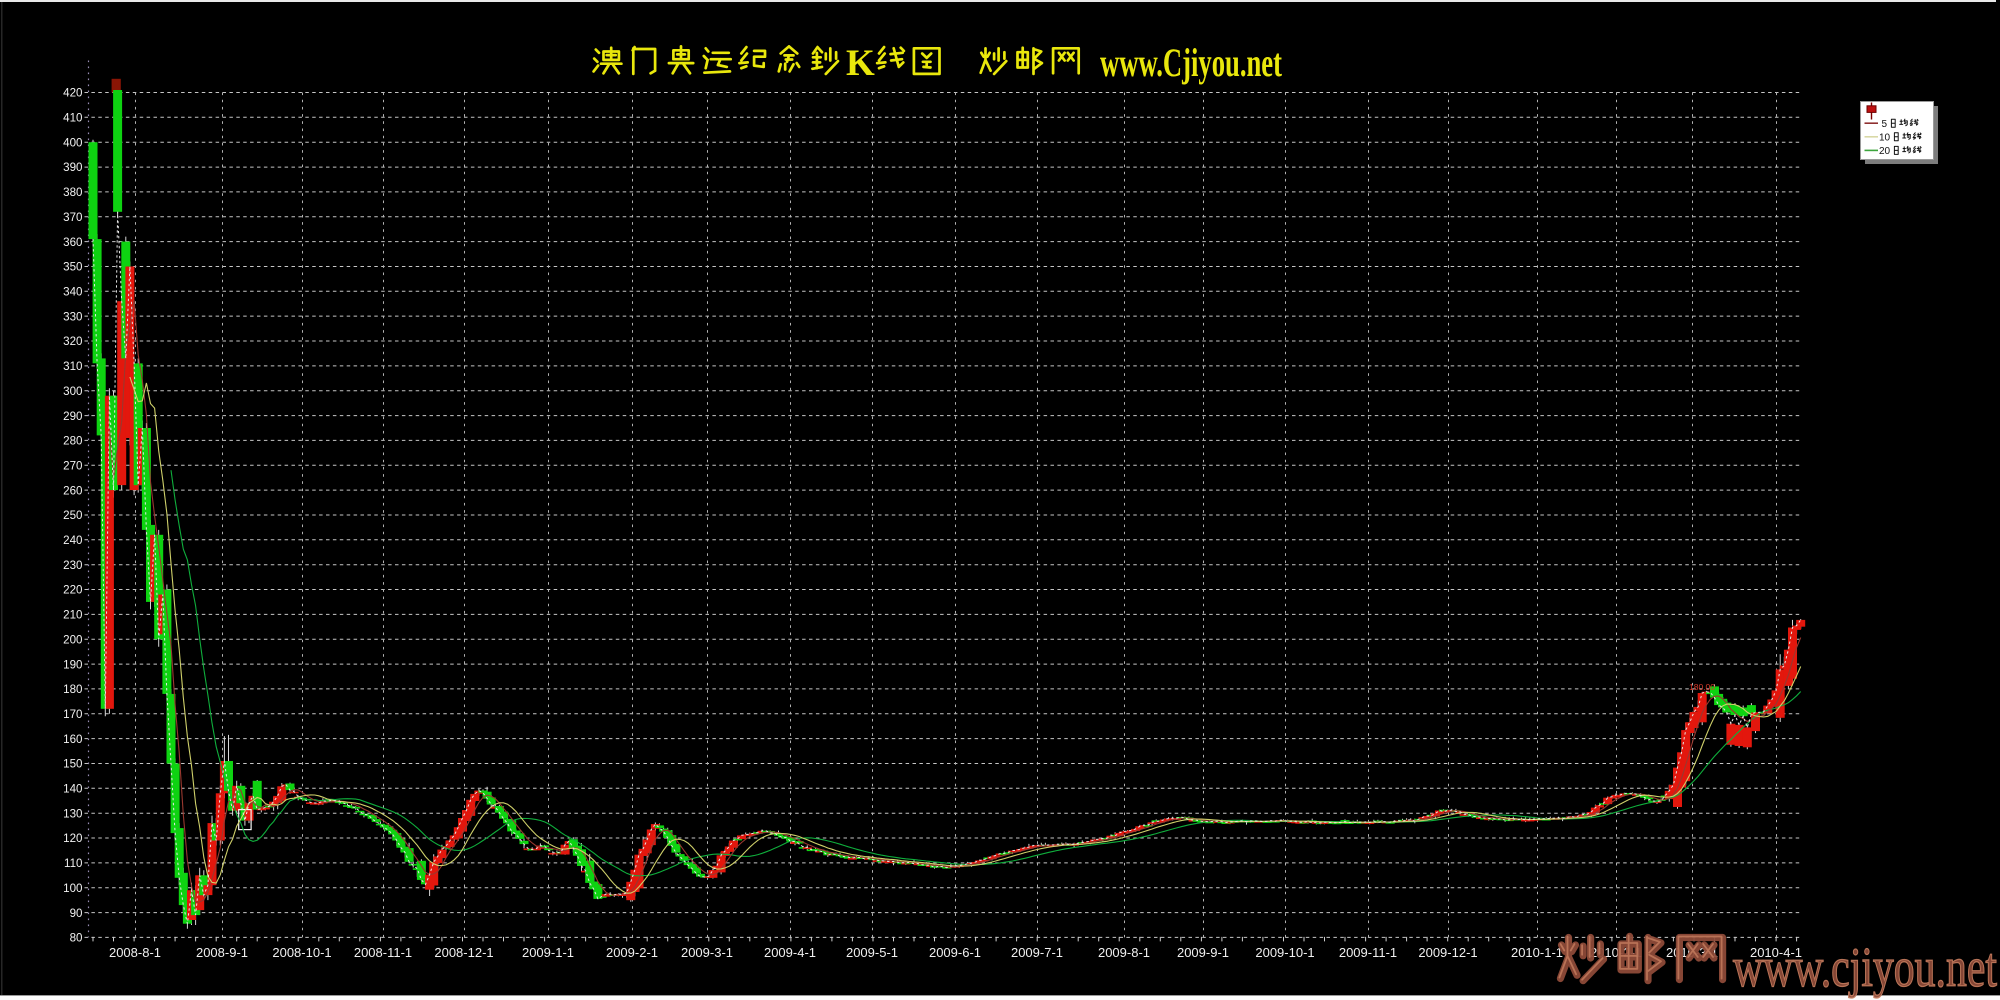 This screenshot has width=2000, height=1000. Describe the element at coordinates (72, 142) in the screenshot. I see `svg-text: 400` at that location.